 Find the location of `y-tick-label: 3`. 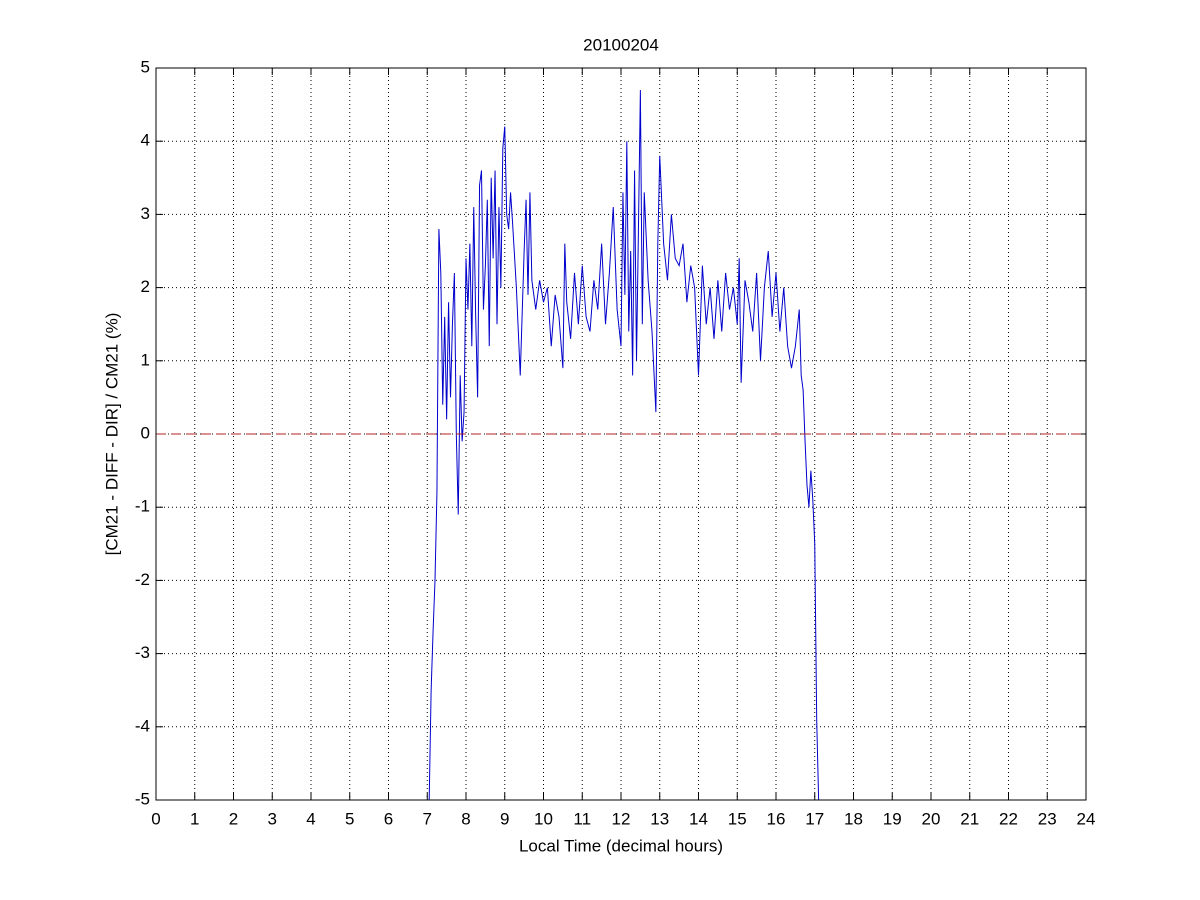

y-tick-label: 3 is located at coordinates (145, 213).